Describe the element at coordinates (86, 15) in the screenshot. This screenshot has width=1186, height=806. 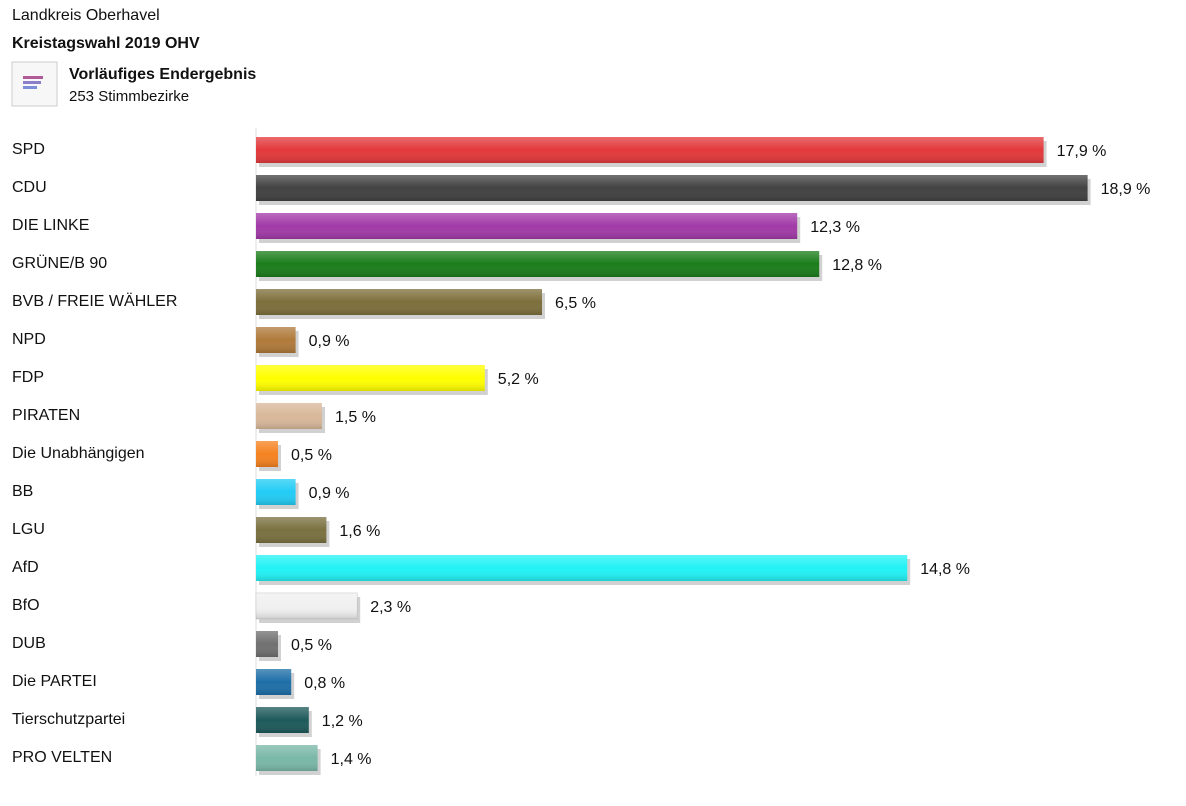
I see `region: Landkreis Oberhavel` at that location.